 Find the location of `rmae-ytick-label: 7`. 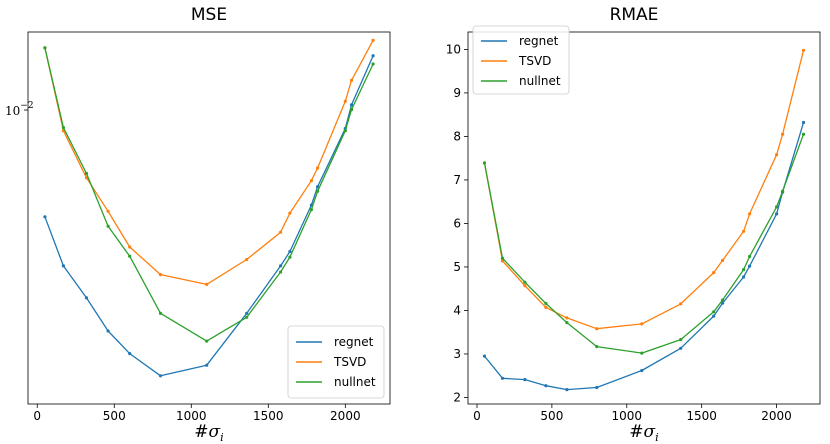

rmae-ytick-label: 7 is located at coordinates (457, 180).